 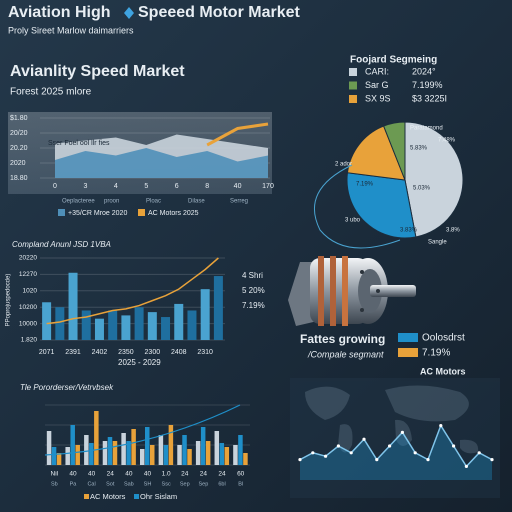 I want to click on chart-note: 5 20%, so click(x=253, y=290).